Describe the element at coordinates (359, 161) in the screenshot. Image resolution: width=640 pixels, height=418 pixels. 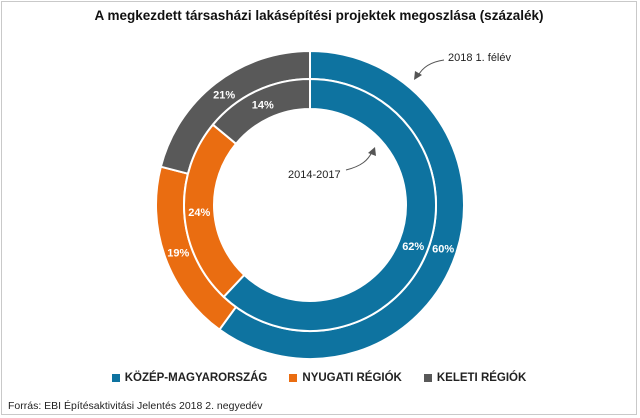
I see `inner-annotation-arrow` at that location.